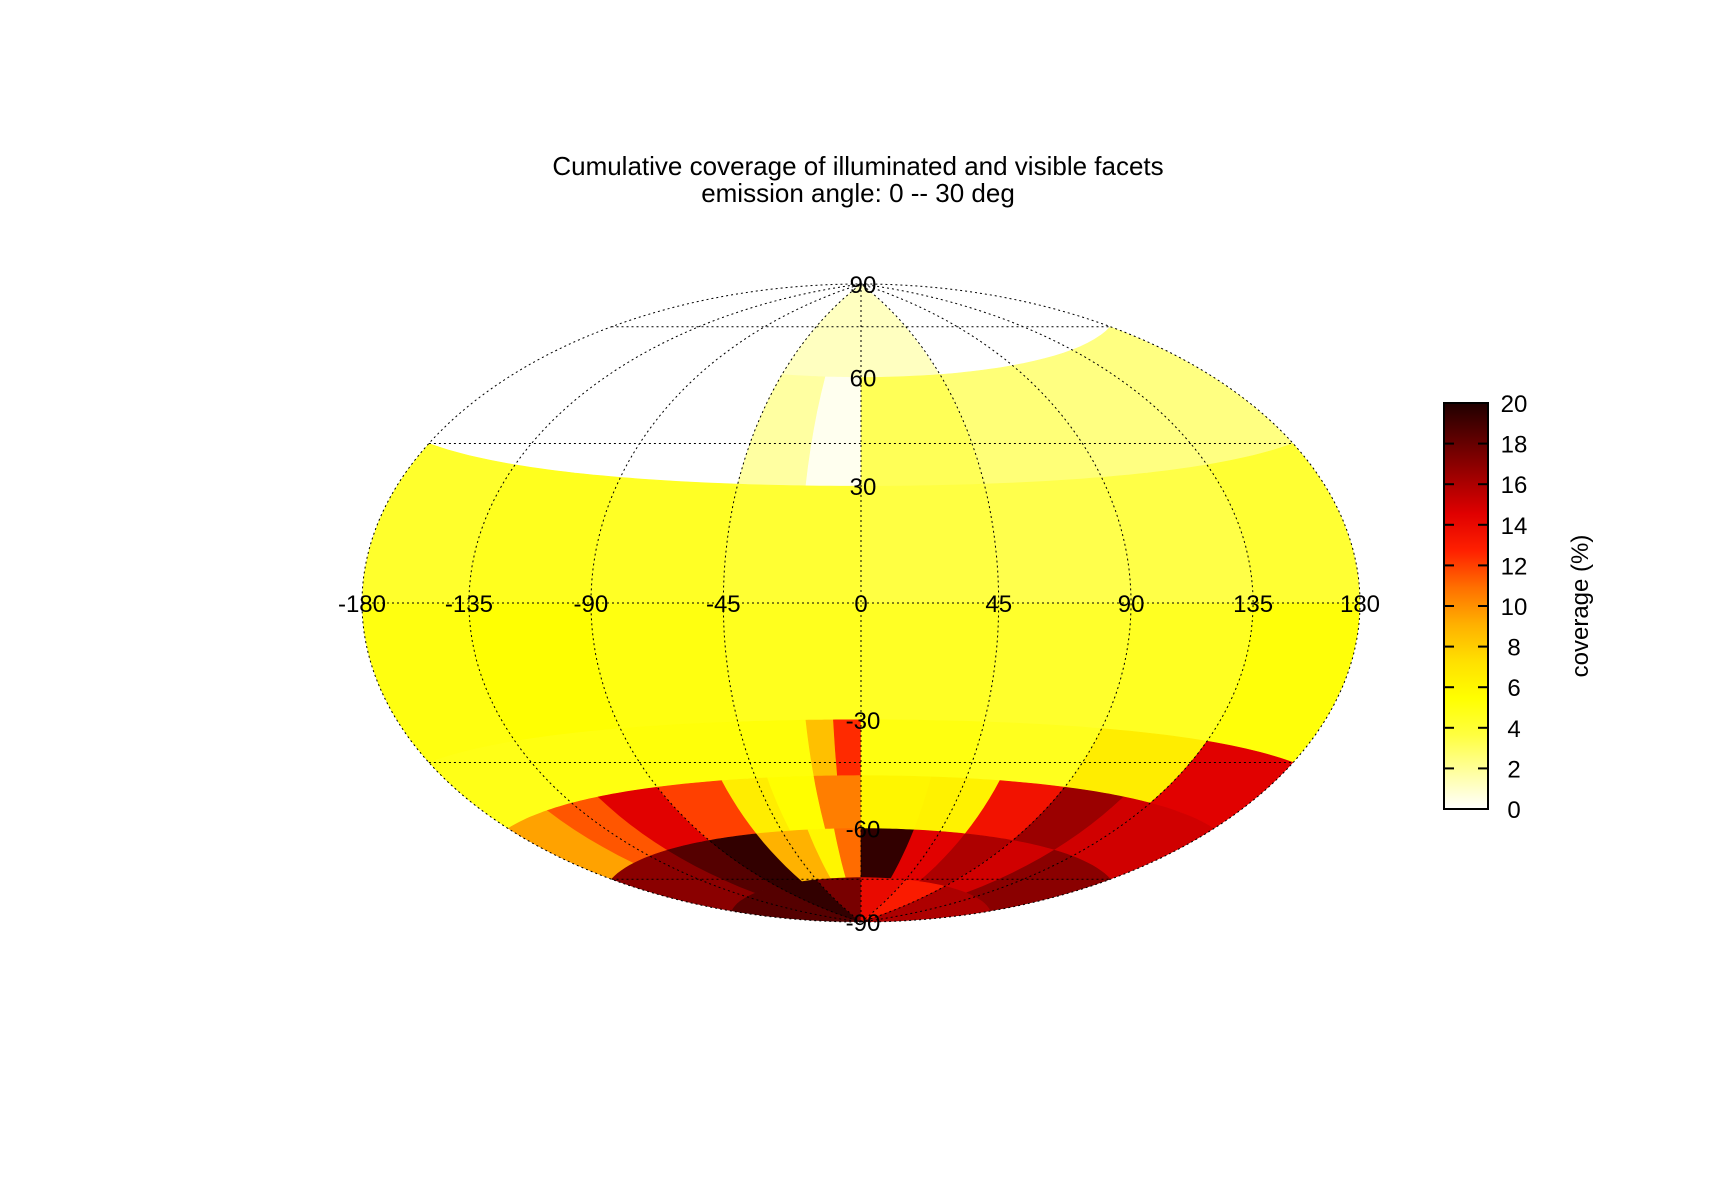 This screenshot has height=1200, width=1716. I want to click on colorbar-tick-label: 2, so click(1513, 769).